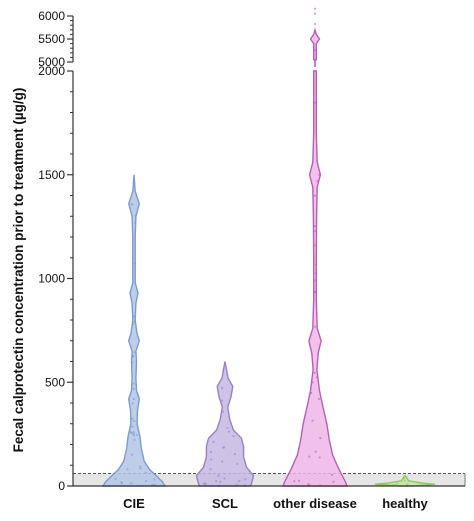 The width and height of the screenshot is (474, 521). I want to click on y-tick-label: 0, so click(61, 486).